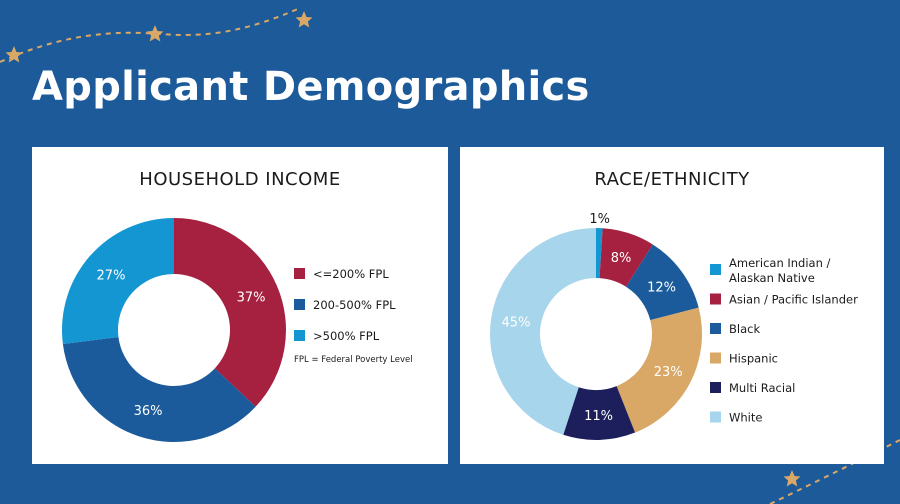 The image size is (900, 504). What do you see at coordinates (148, 411) in the screenshot?
I see `slice-label: 36%` at bounding box center [148, 411].